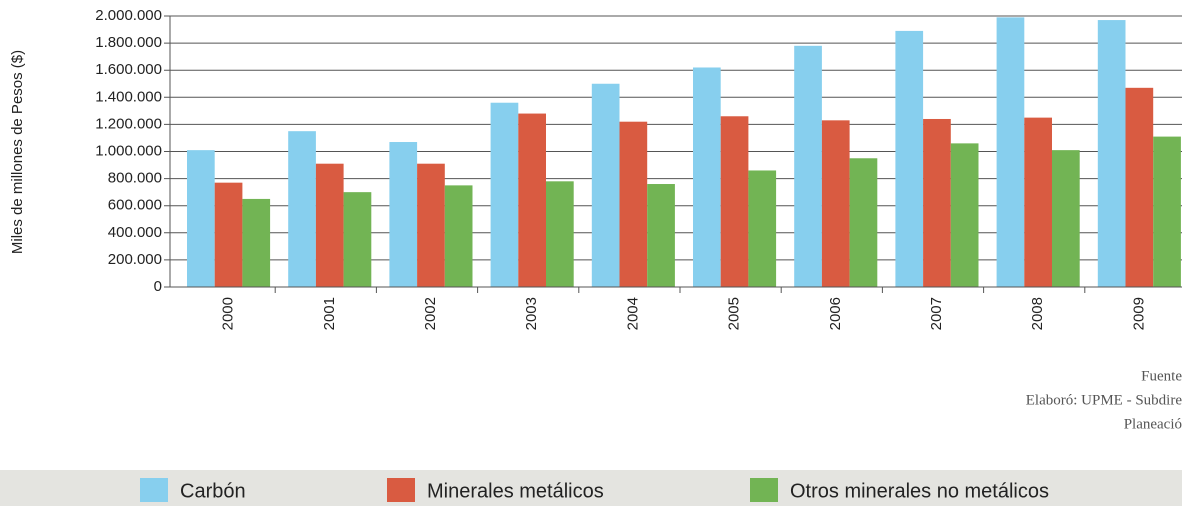 The image size is (1182, 506). Describe the element at coordinates (128, 123) in the screenshot. I see `y-tick-label: 1.200.000` at that location.